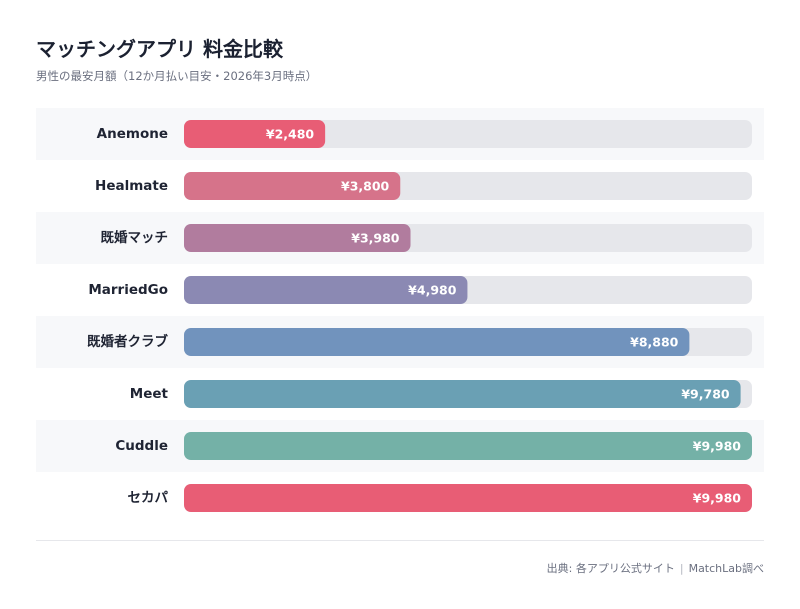  I want to click on category-label: Anemone, so click(132, 134).